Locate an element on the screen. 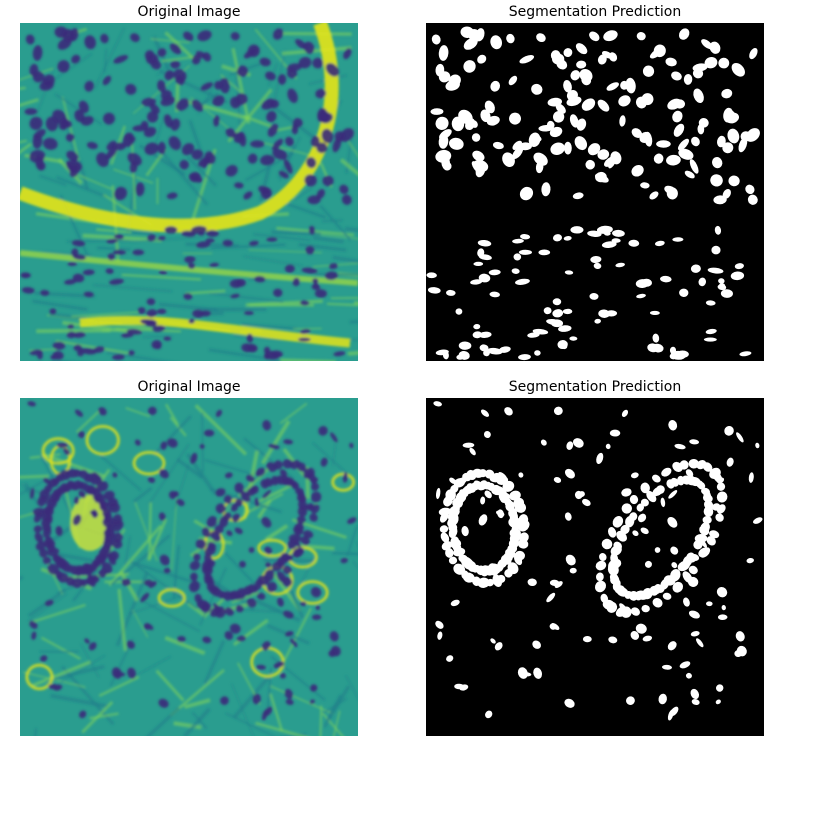 The height and width of the screenshot is (820, 830). panel-title-top-left: Original Image is located at coordinates (189, 12).